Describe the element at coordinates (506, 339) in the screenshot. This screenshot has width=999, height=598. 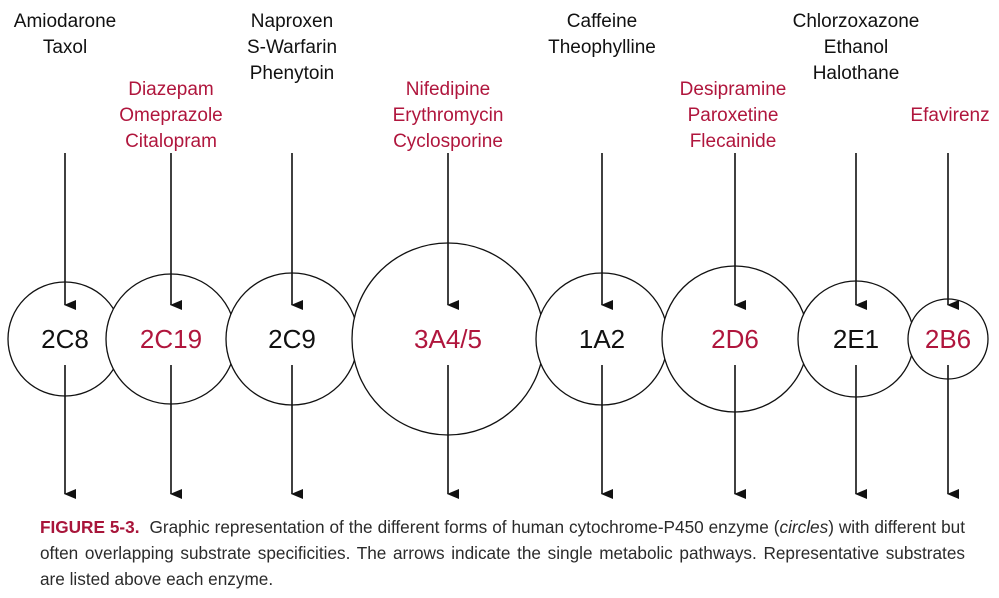
I see `enzyme-labels: 2C8 2C19 2C9 3A4/5 1A2 2D6 2E1 2B6` at that location.